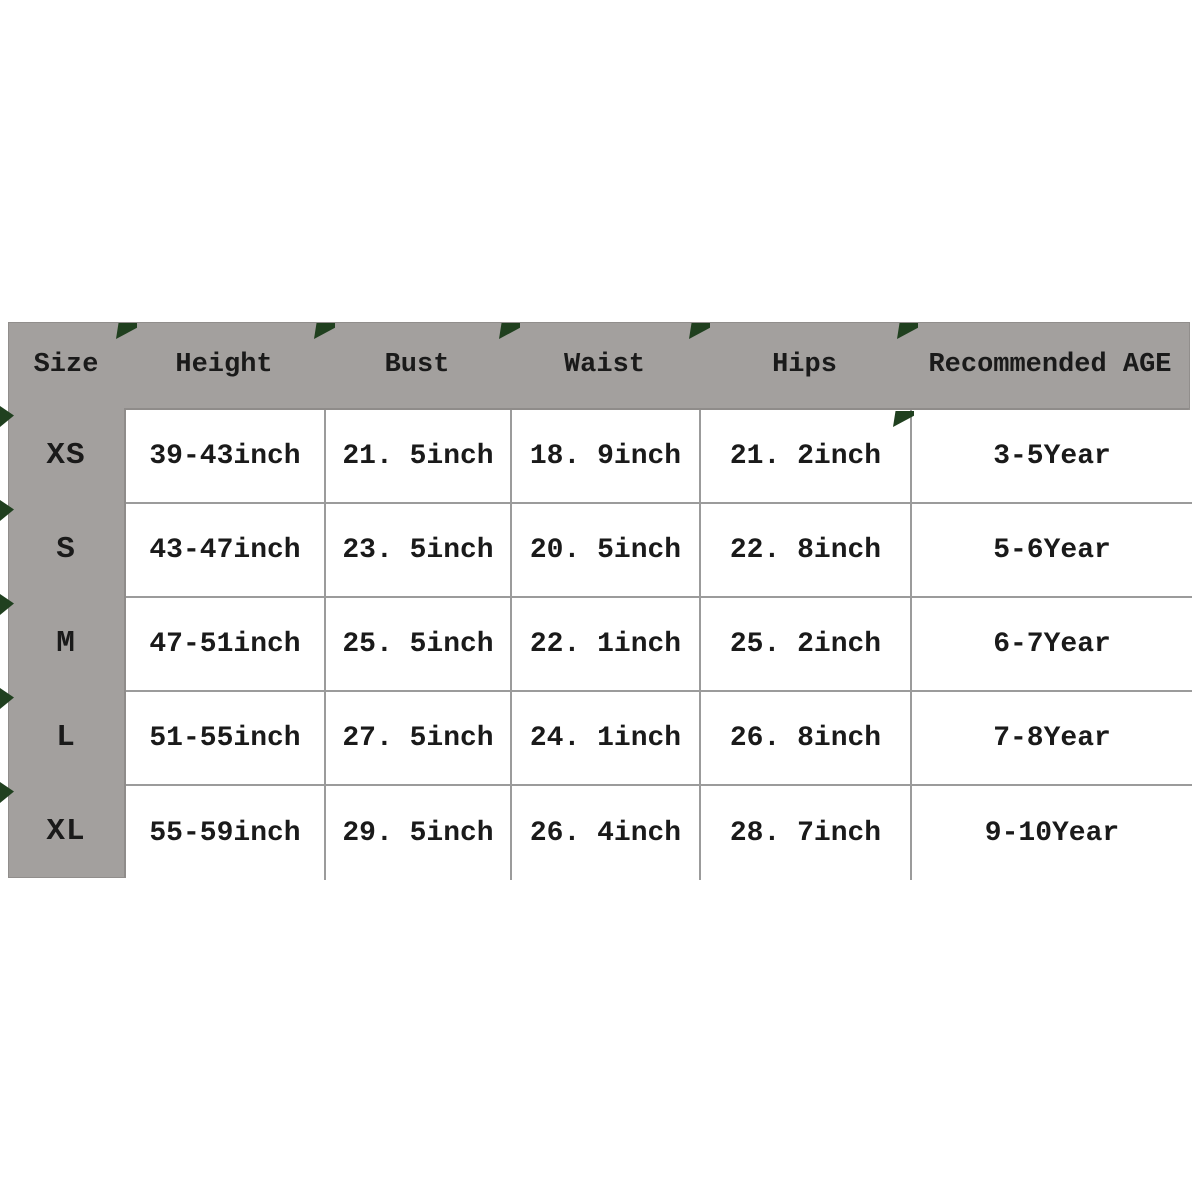 This screenshot has width=1200, height=1200. What do you see at coordinates (419, 645) in the screenshot?
I see `cell-bust-m: 25. 5inch` at bounding box center [419, 645].